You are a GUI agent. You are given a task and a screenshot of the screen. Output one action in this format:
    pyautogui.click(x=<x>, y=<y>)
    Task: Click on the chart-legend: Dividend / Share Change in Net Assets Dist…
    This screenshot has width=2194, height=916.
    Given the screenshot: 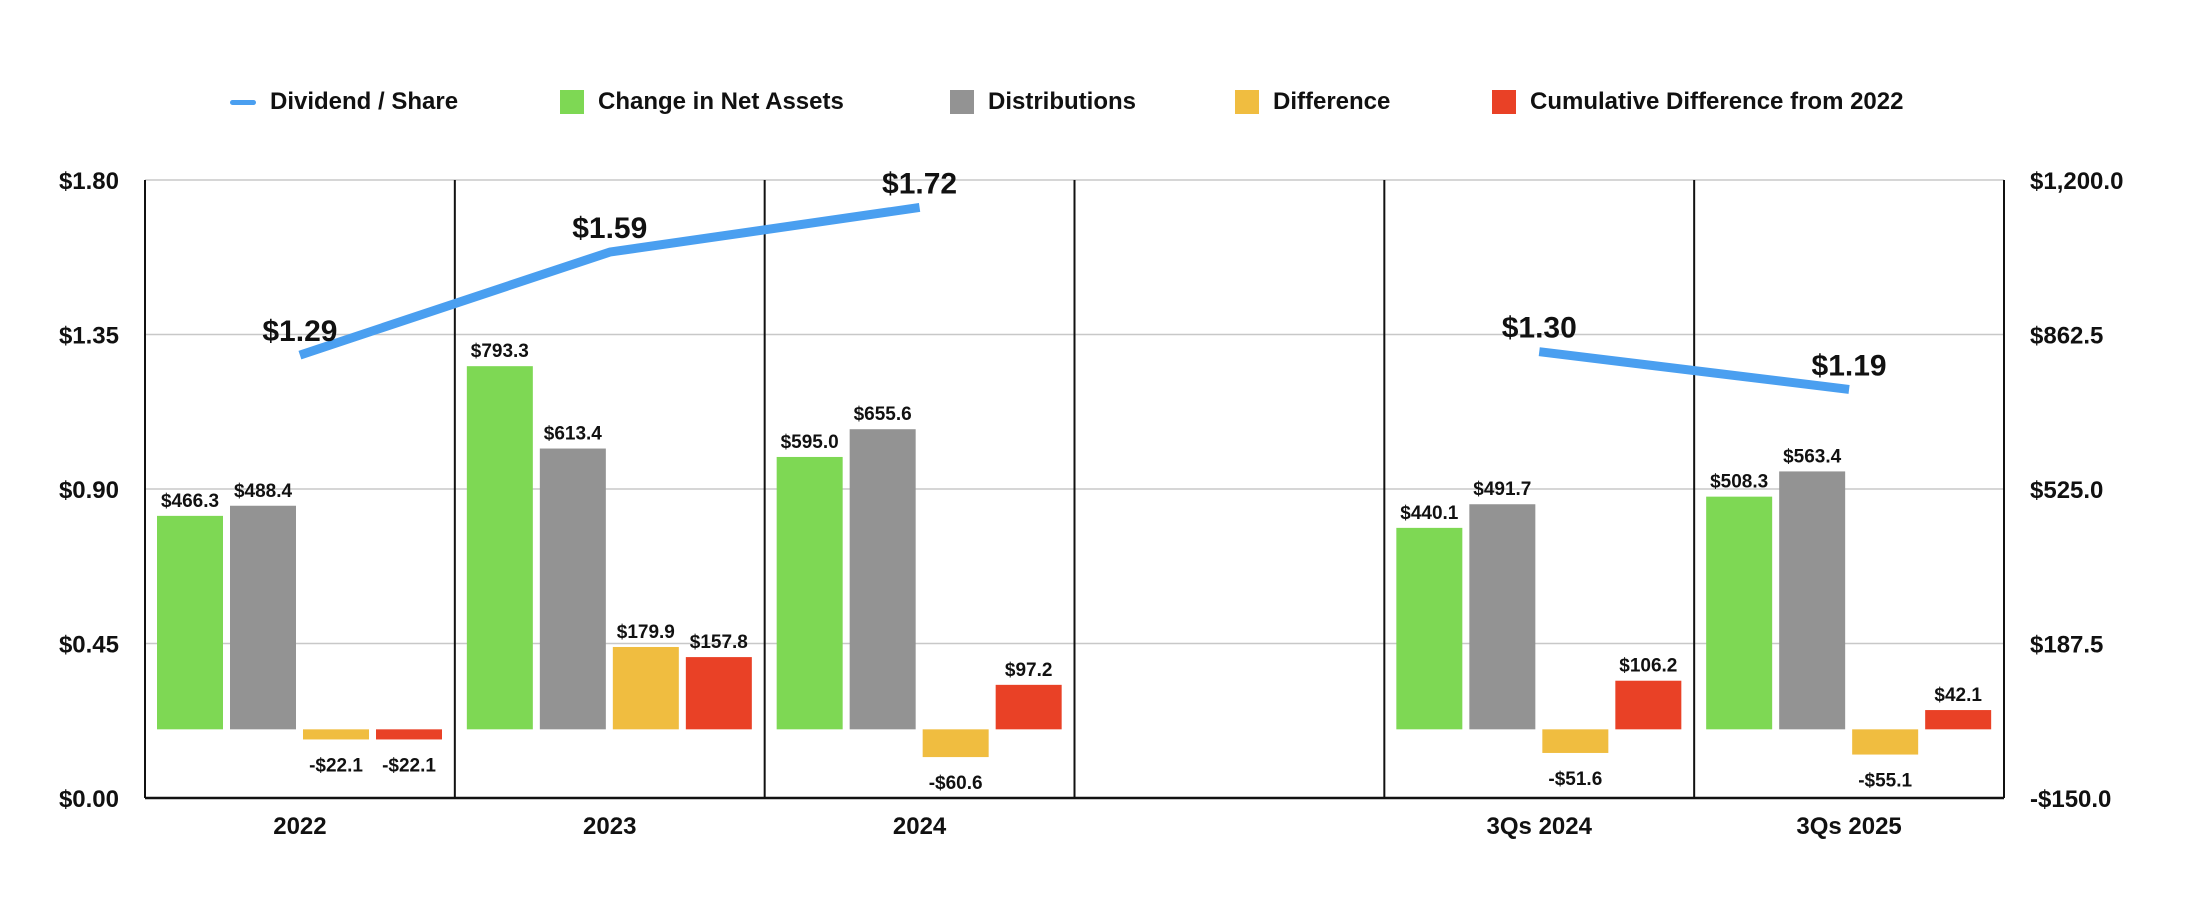 What is the action you would take?
    pyautogui.click(x=1097, y=102)
    